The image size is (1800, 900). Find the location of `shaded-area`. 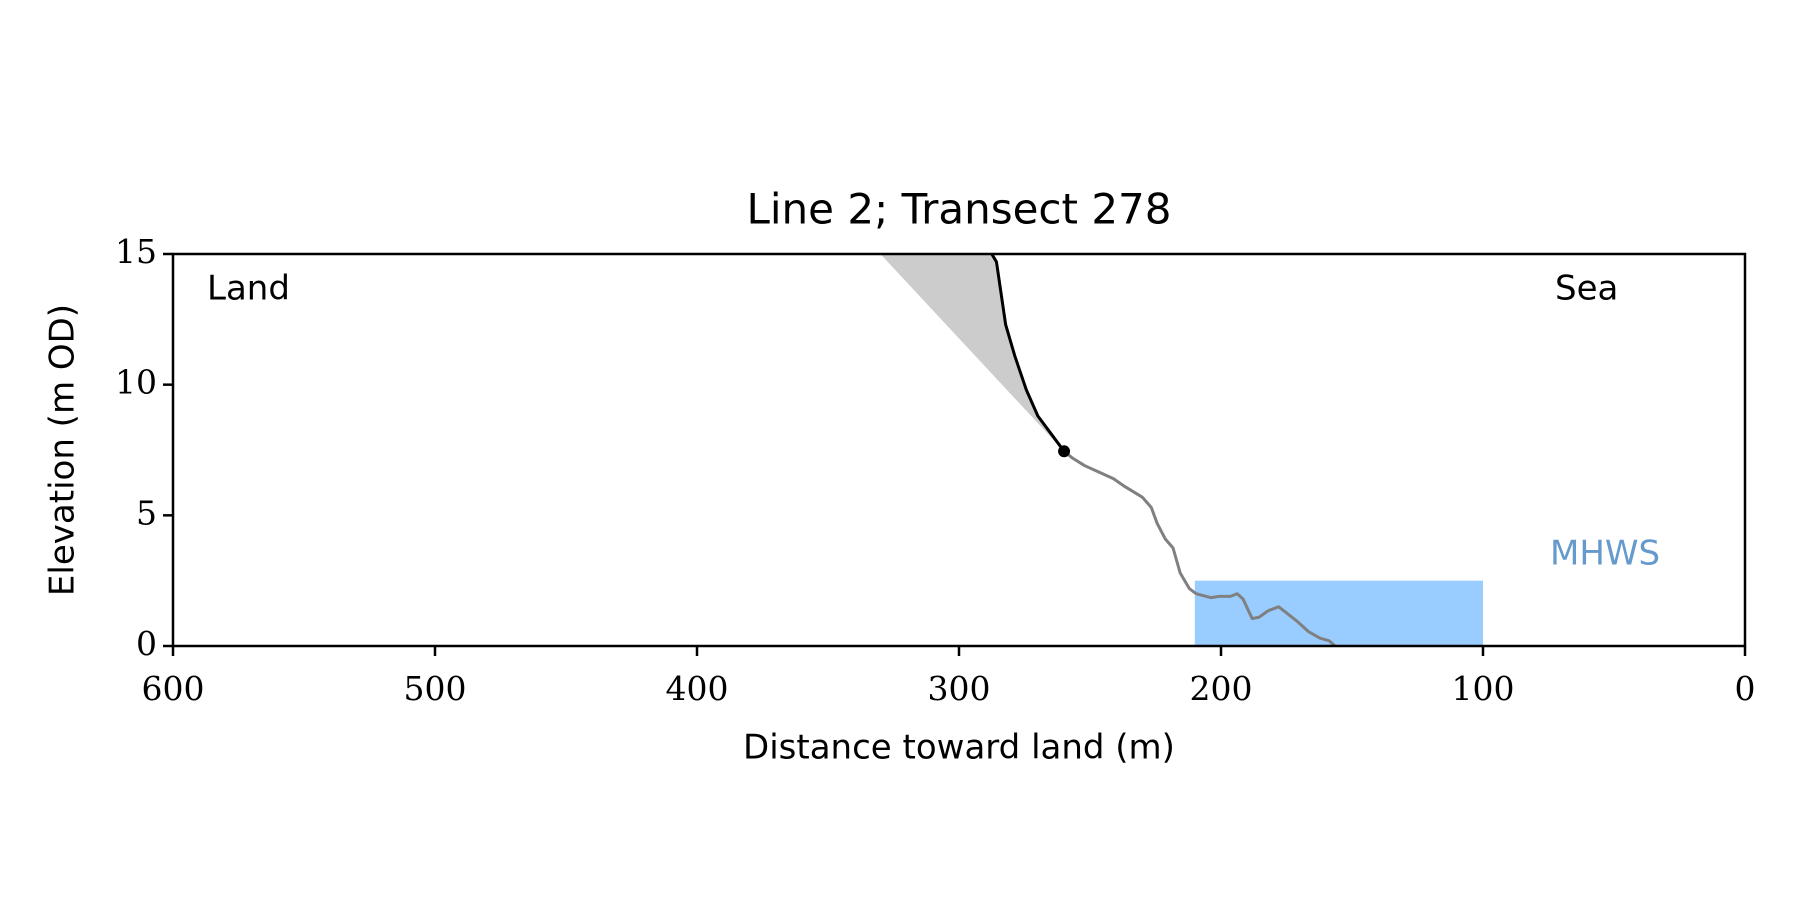

shaded-area is located at coordinates (972, 353).